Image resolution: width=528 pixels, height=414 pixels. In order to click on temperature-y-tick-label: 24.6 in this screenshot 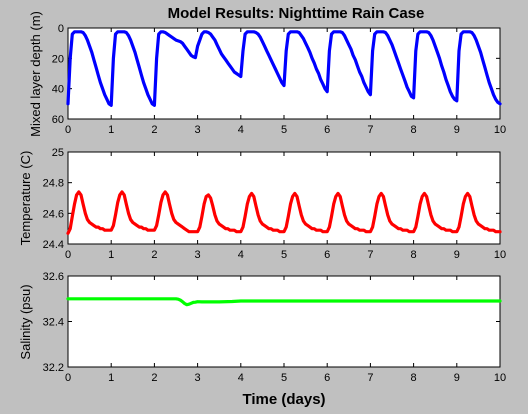, I will do `click(53, 214)`.